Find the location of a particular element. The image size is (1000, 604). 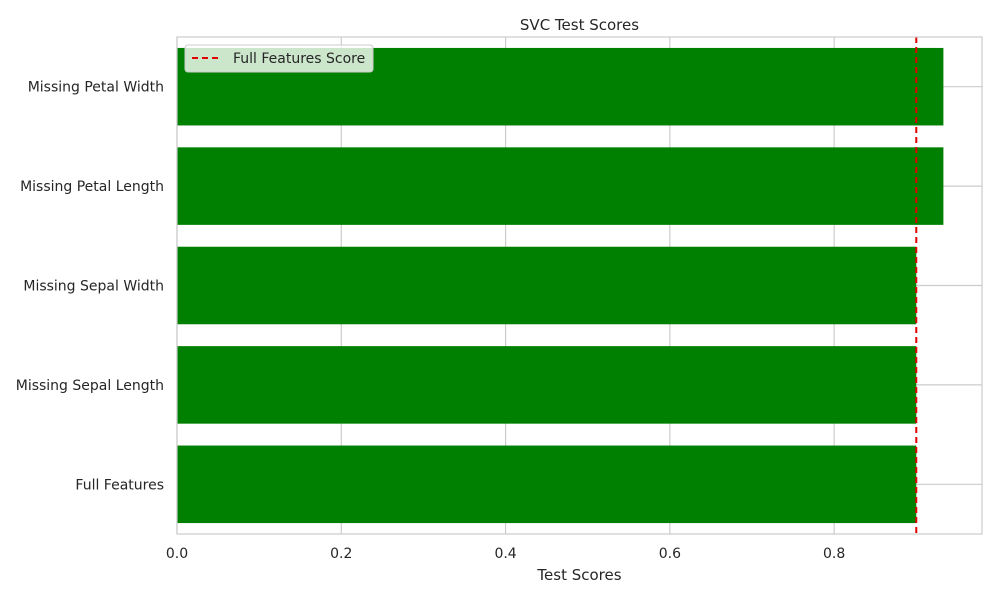

x-axis-label: Test Scores is located at coordinates (578, 575).